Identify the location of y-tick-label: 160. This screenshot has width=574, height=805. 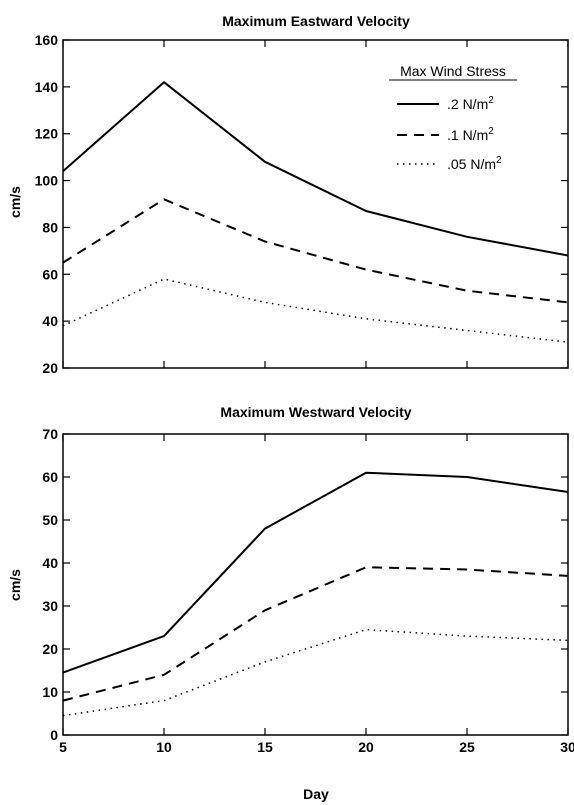
(47, 40).